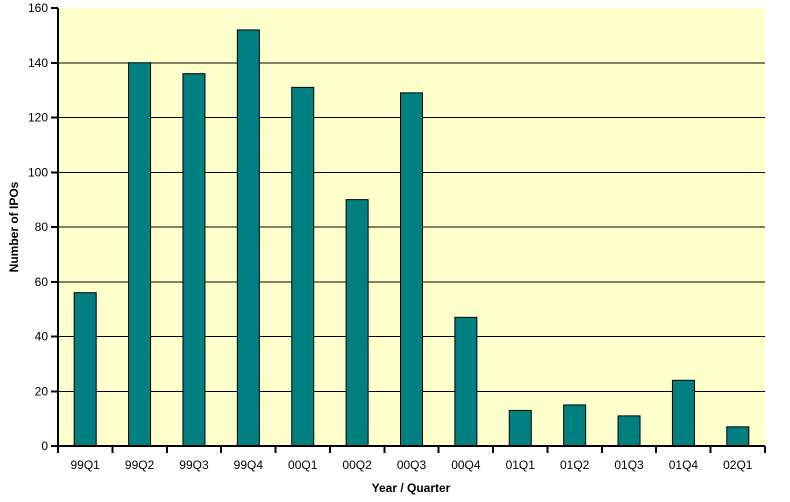 This screenshot has height=502, width=790. Describe the element at coordinates (357, 465) in the screenshot. I see `x-tick-label: 00Q2` at that location.